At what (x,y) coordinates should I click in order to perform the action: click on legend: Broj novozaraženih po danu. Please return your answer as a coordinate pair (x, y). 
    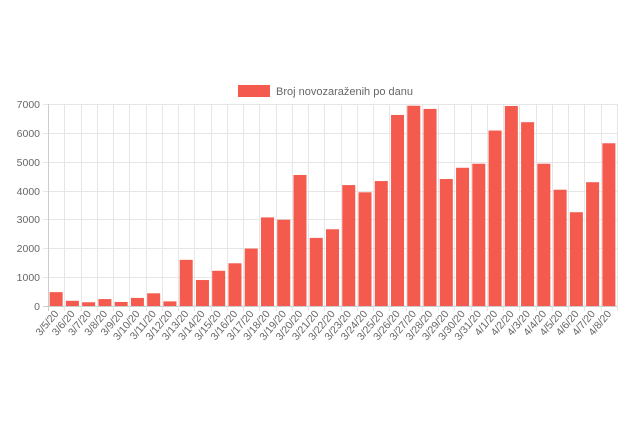
    Looking at the image, I should click on (325, 91).